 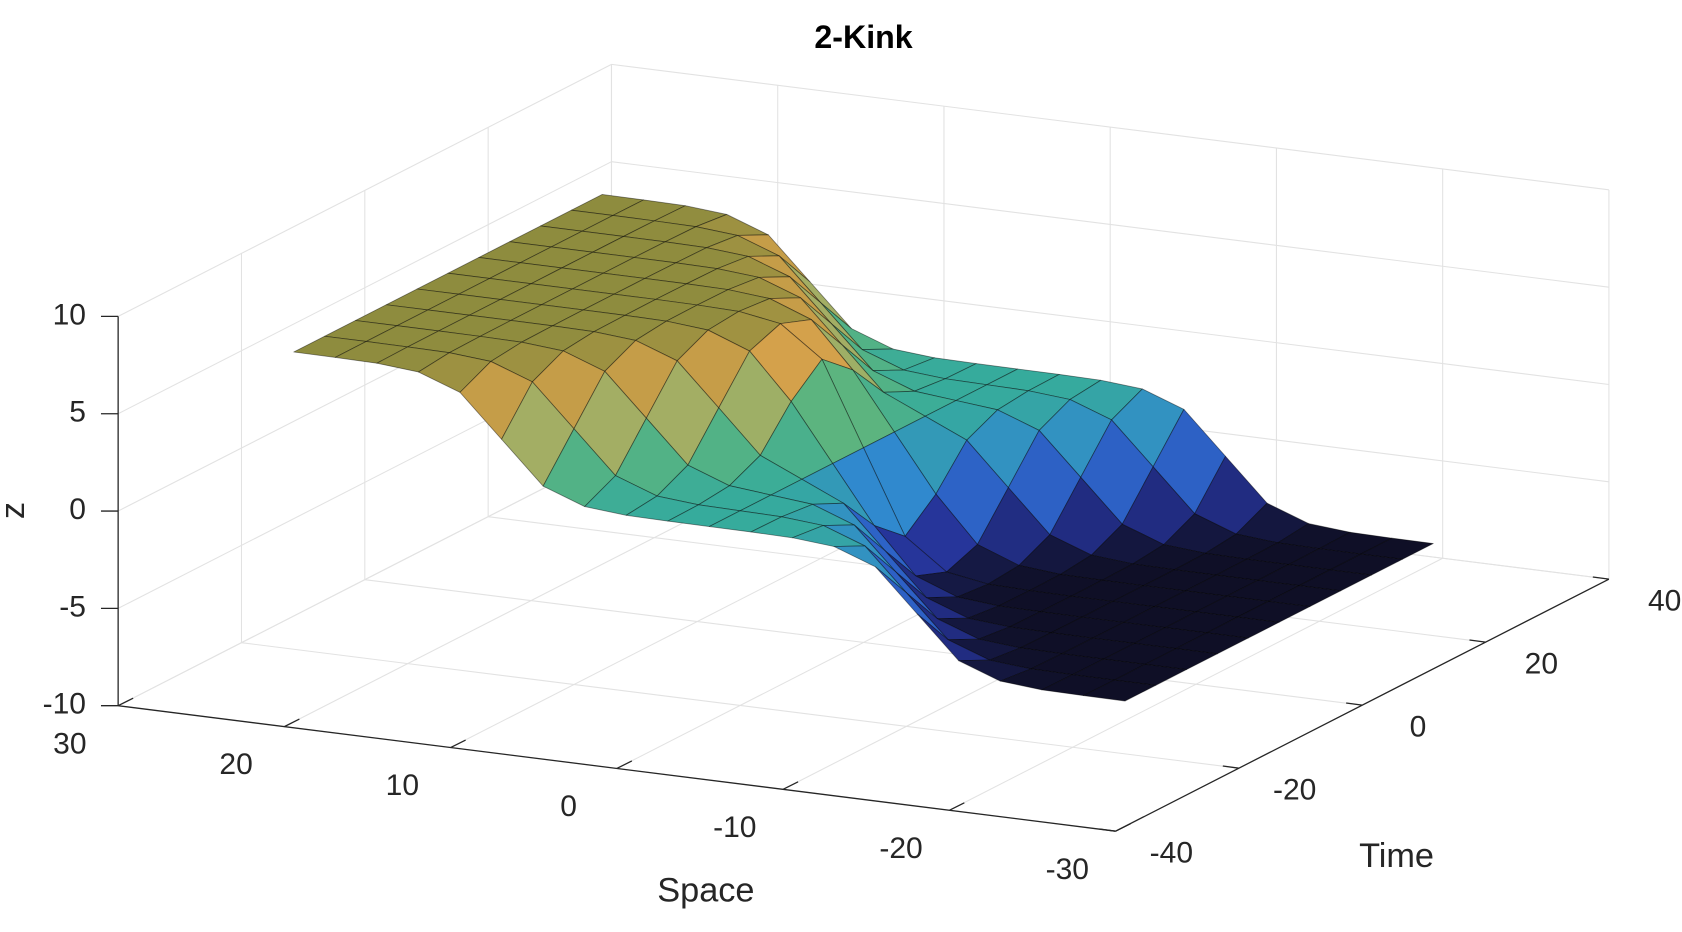 What do you see at coordinates (69, 314) in the screenshot?
I see `z-tick-label: 10` at bounding box center [69, 314].